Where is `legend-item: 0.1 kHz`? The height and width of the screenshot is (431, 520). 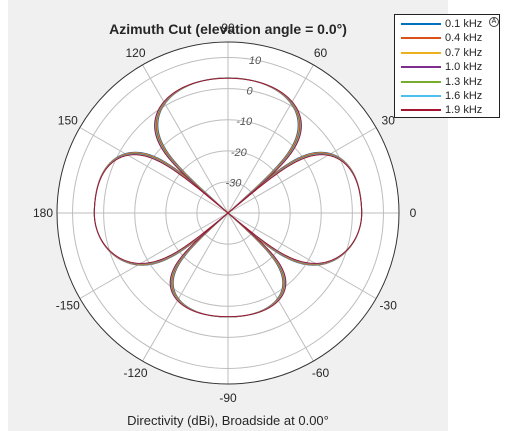
legend-item: 0.1 kHz is located at coordinates (449, 24).